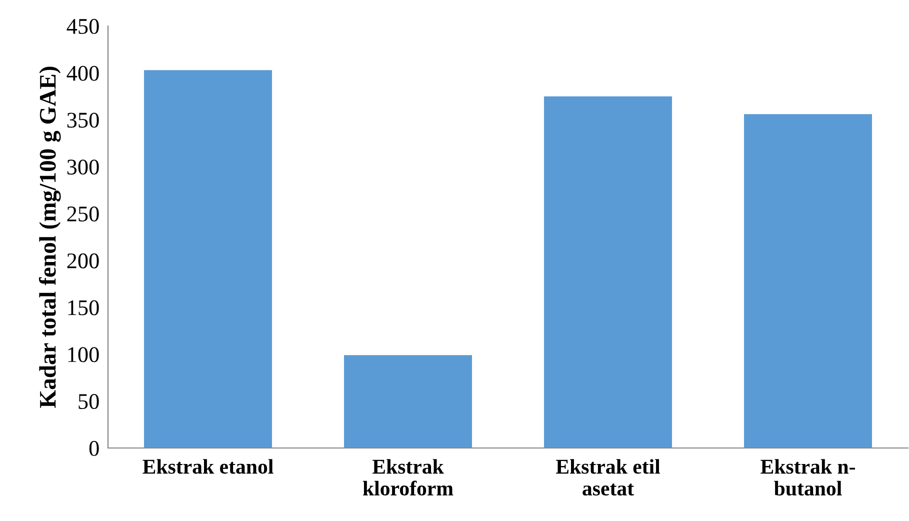 The height and width of the screenshot is (521, 909). Describe the element at coordinates (83, 308) in the screenshot. I see `y-tick-label: 150` at that location.